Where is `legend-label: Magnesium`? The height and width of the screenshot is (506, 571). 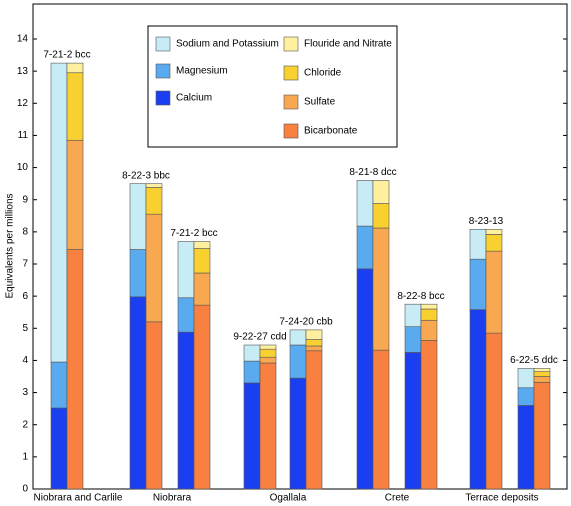
legend-label: Magnesium is located at coordinates (202, 71).